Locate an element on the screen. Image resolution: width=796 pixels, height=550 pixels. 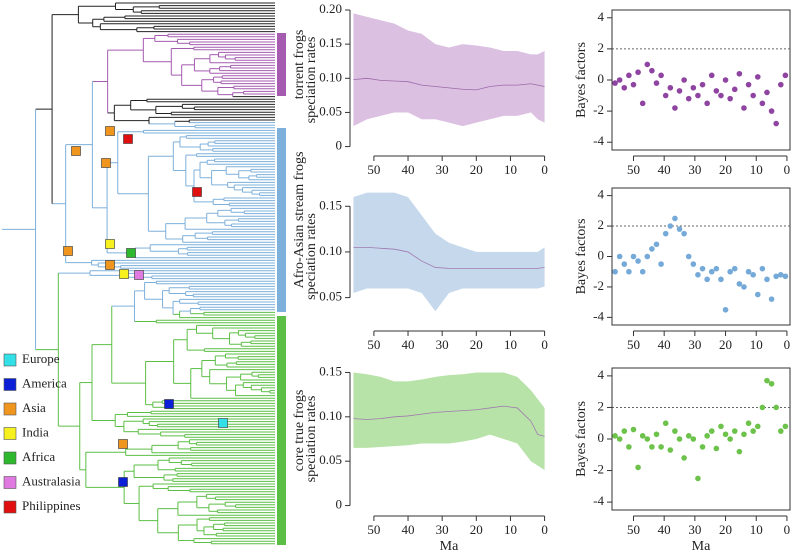
x-axis-title: Ma is located at coordinates (449, 544).